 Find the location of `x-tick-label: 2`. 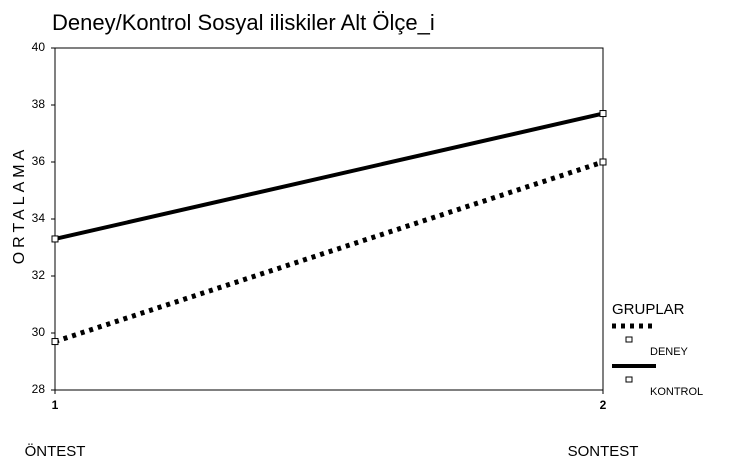

x-tick-label: 2 is located at coordinates (603, 405).